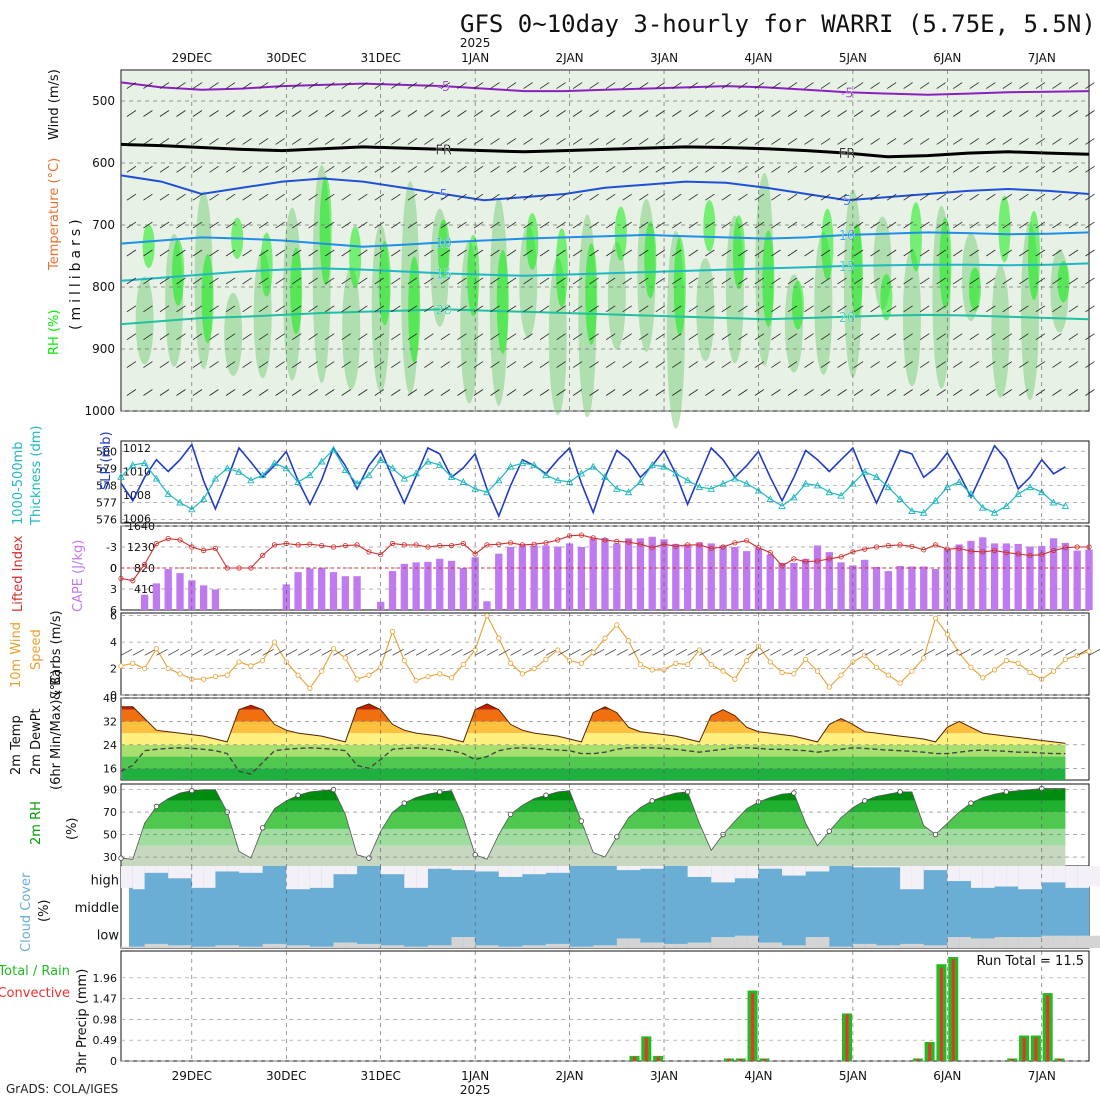  I want to click on y-tick-label-left: 3, so click(113, 589).